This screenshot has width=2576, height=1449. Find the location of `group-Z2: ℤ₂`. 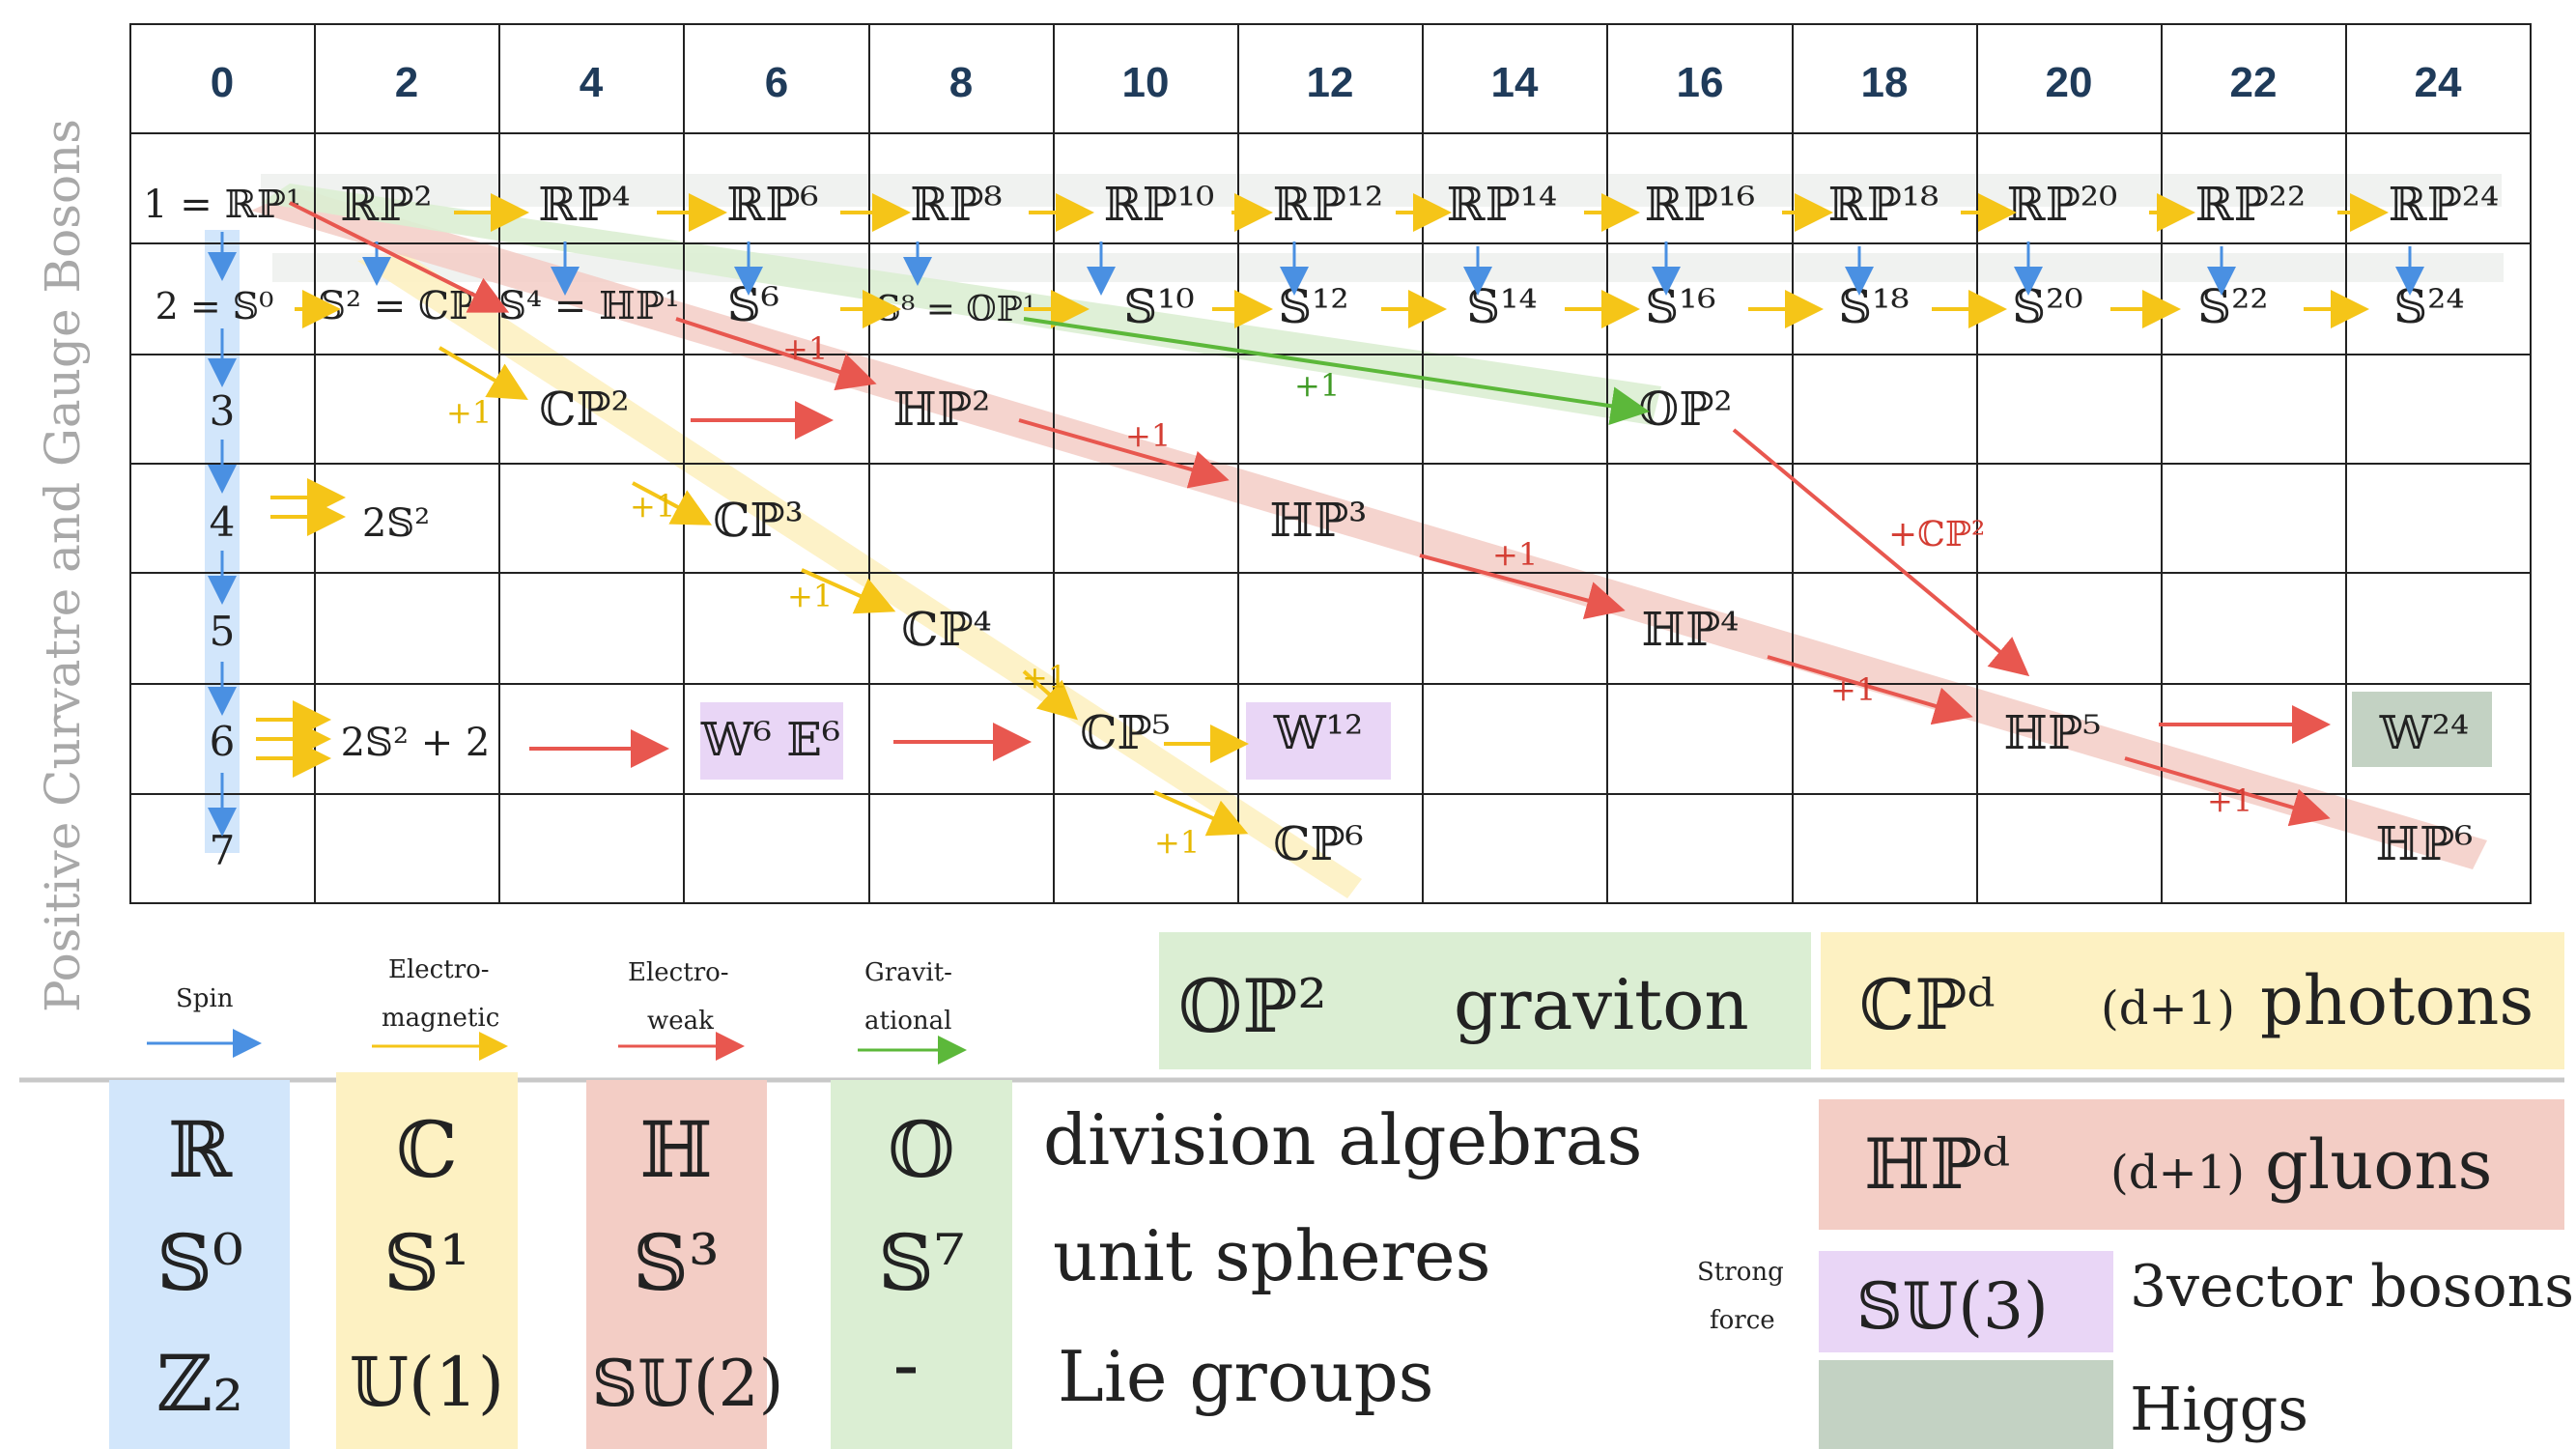

group-Z2: ℤ₂ is located at coordinates (199, 1384).